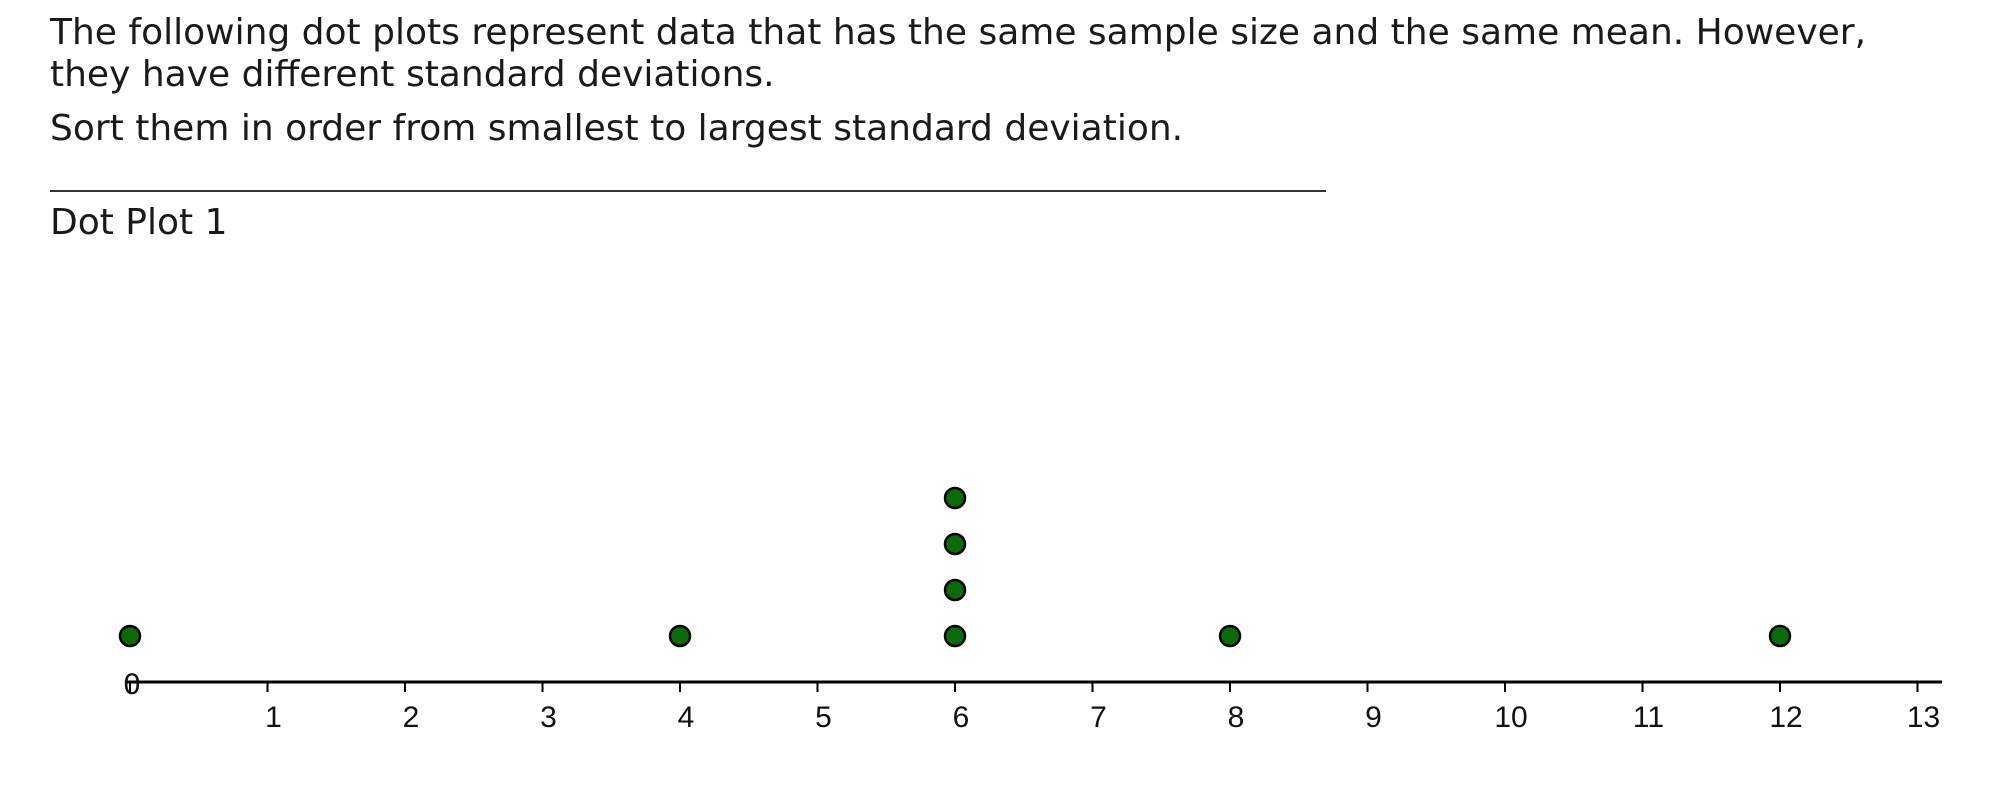 Image resolution: width=2008 pixels, height=806 pixels. I want to click on x-tick-label-1: 1, so click(273, 717).